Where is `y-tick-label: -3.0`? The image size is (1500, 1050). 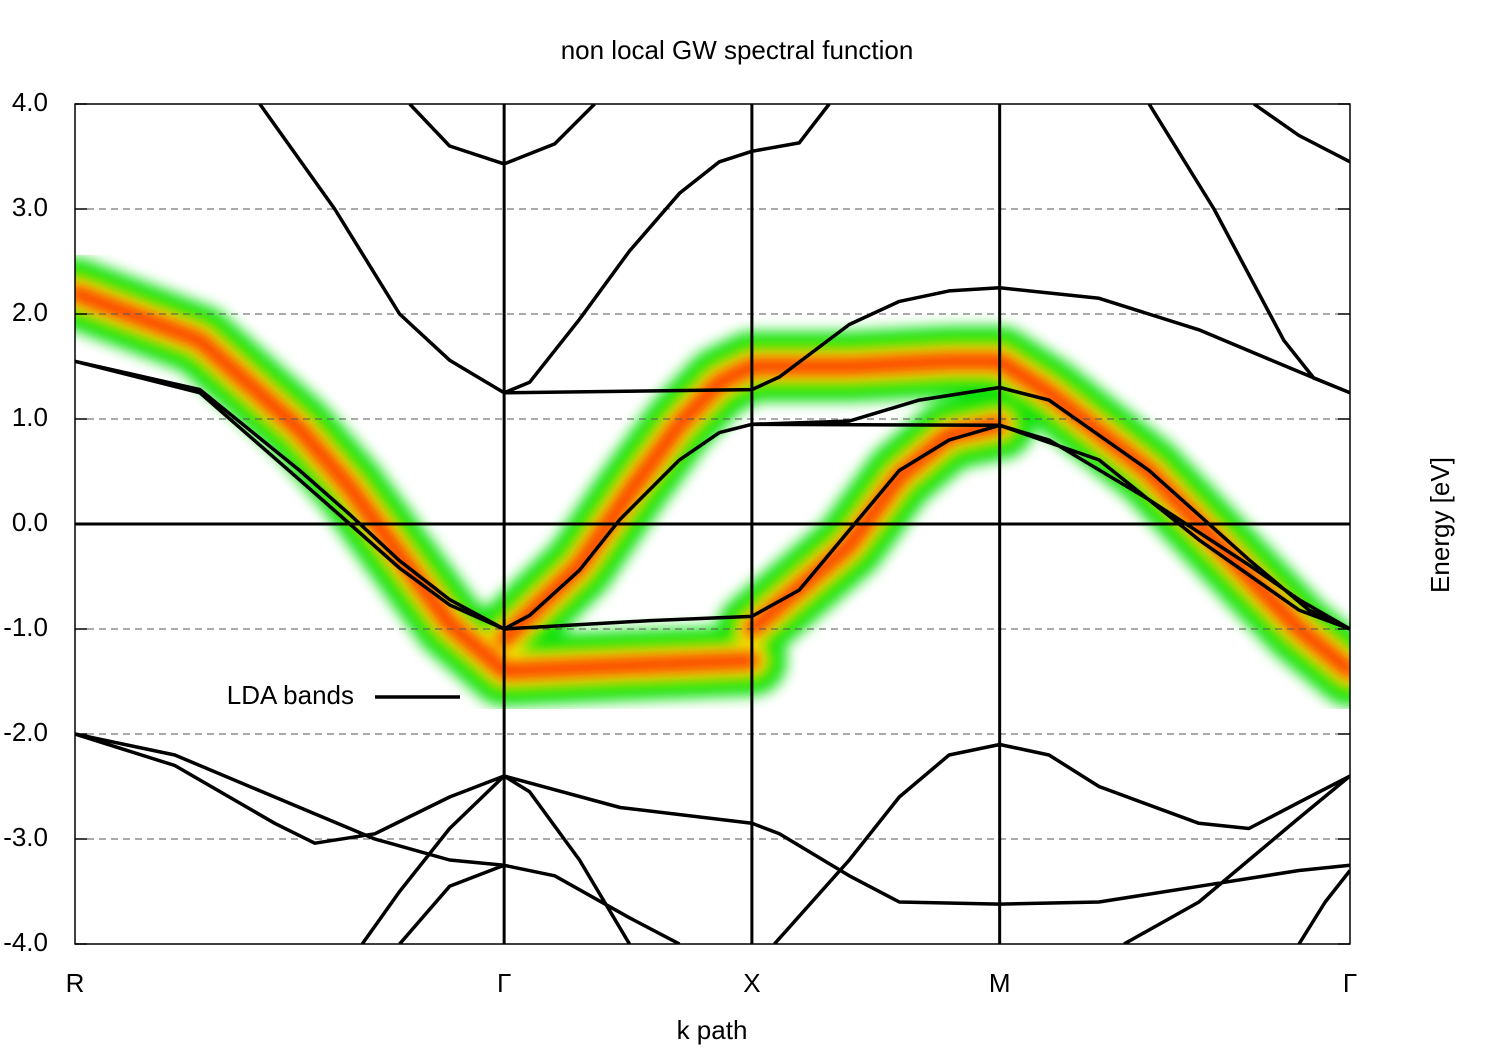
y-tick-label: -3.0 is located at coordinates (25, 837).